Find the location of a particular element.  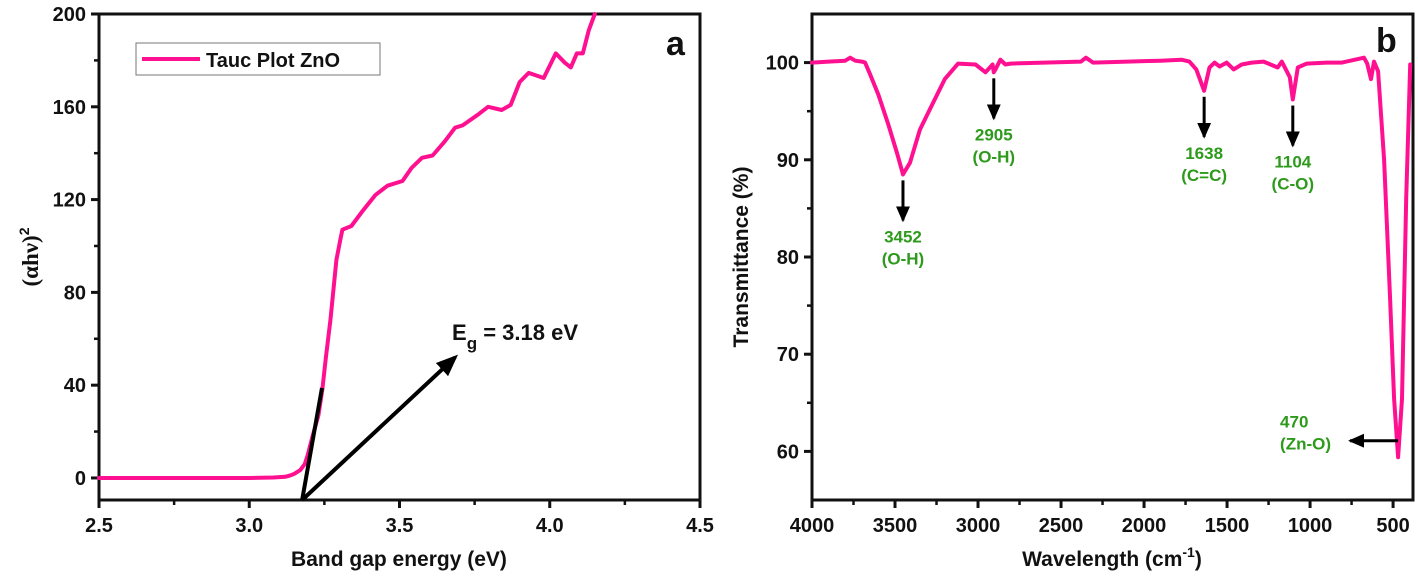

panel-b-y-tick-label: 80 is located at coordinates (788, 258).